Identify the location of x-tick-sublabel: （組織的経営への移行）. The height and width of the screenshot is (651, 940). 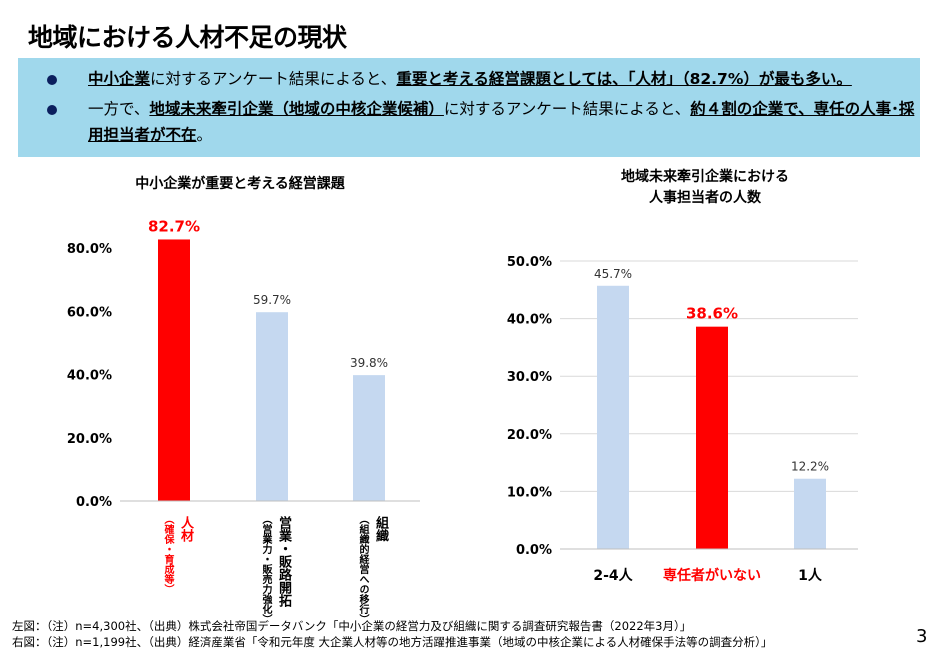
(362, 569).